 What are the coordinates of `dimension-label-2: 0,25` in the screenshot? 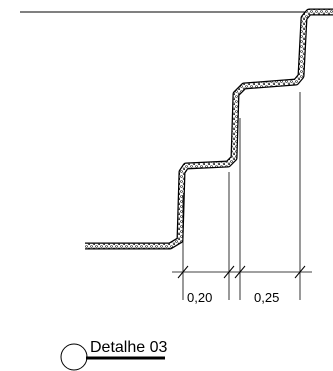 It's located at (266, 297).